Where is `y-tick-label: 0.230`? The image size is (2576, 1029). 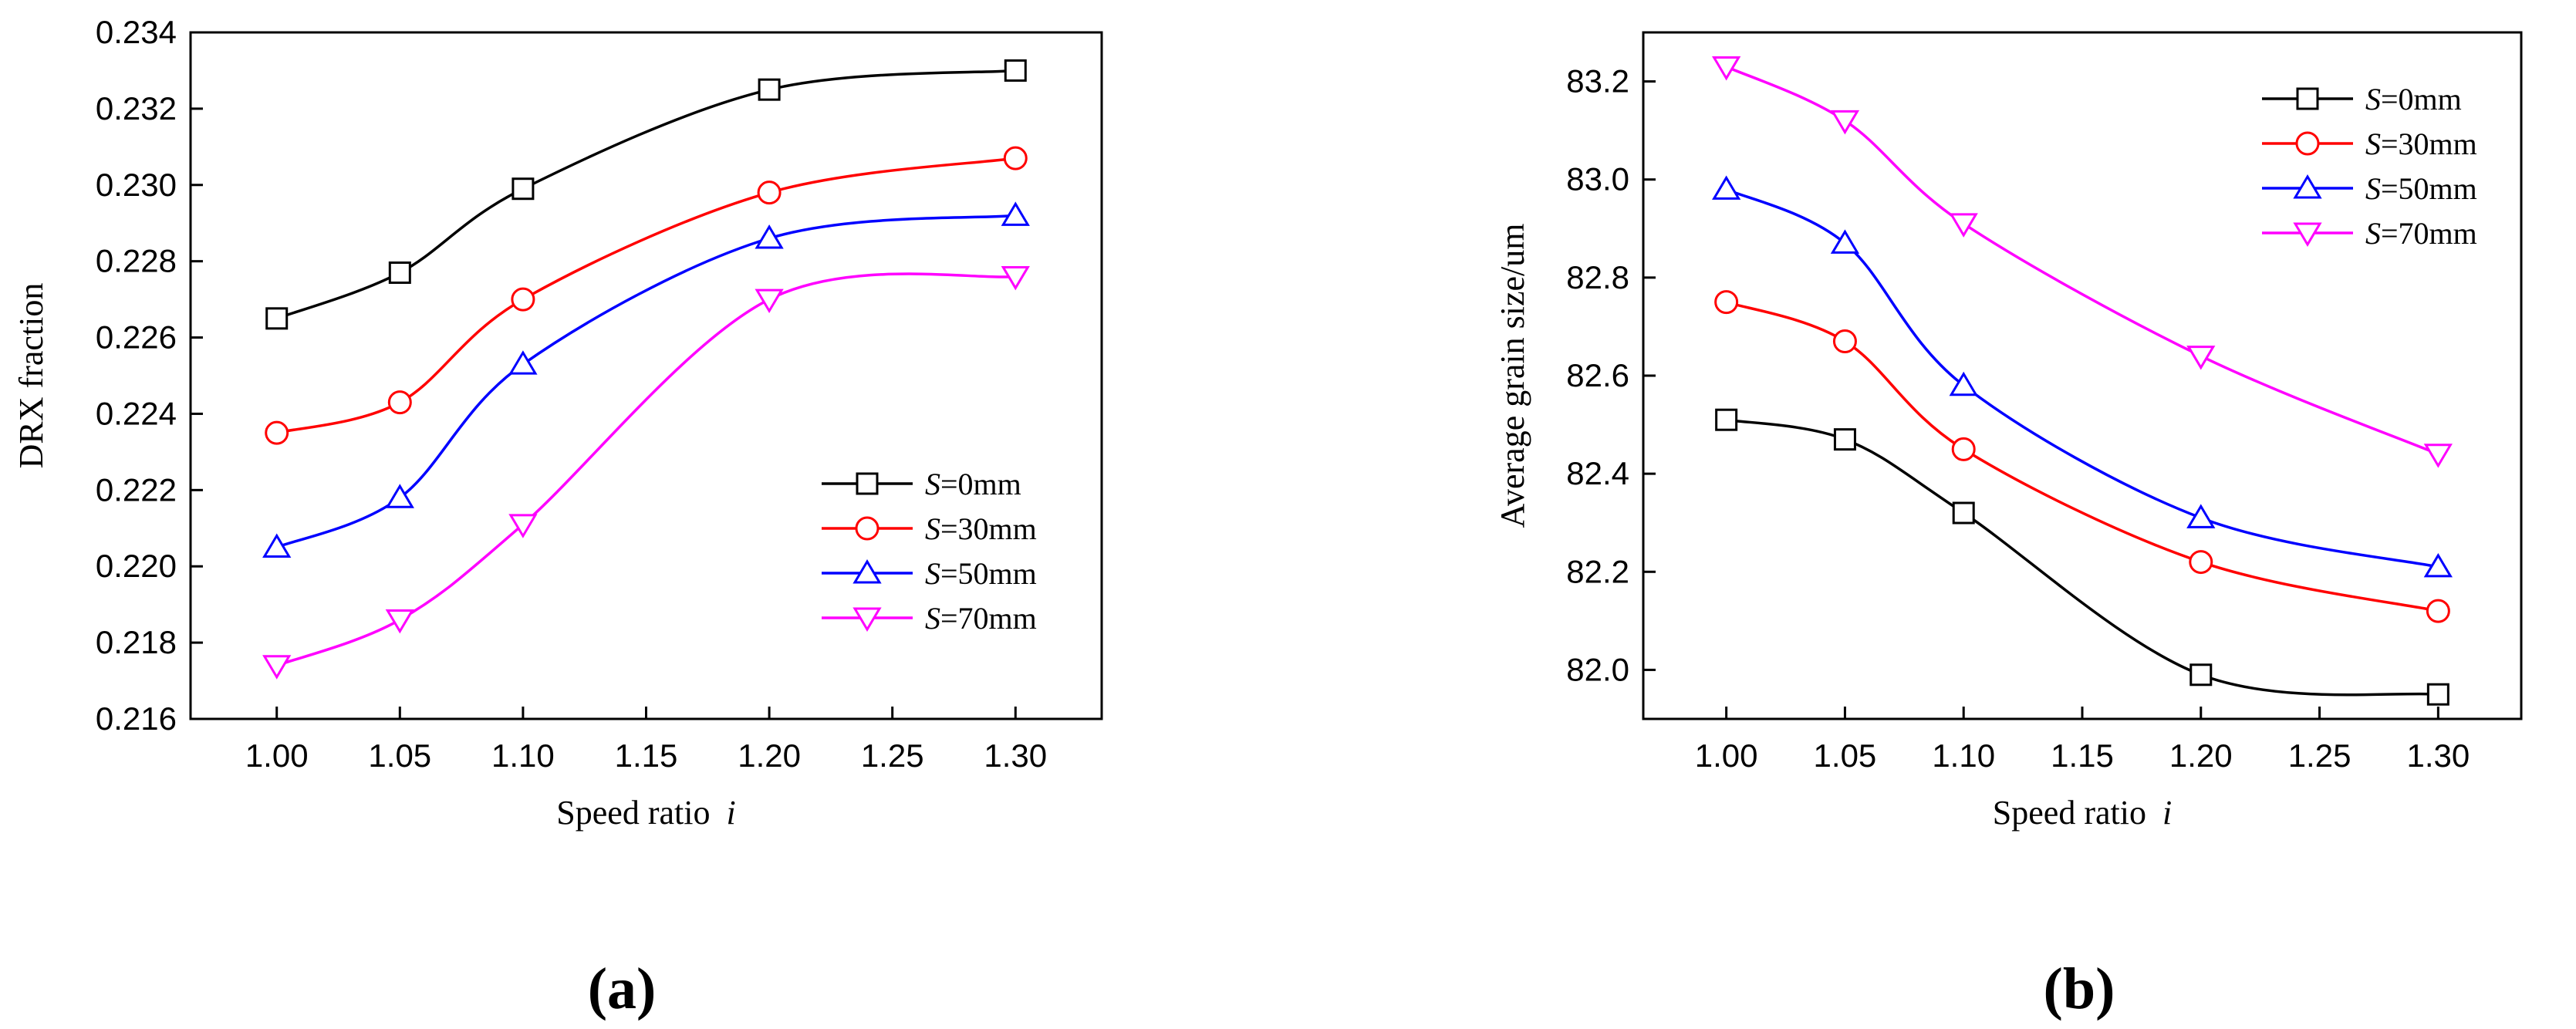 y-tick-label: 0.230 is located at coordinates (136, 185).